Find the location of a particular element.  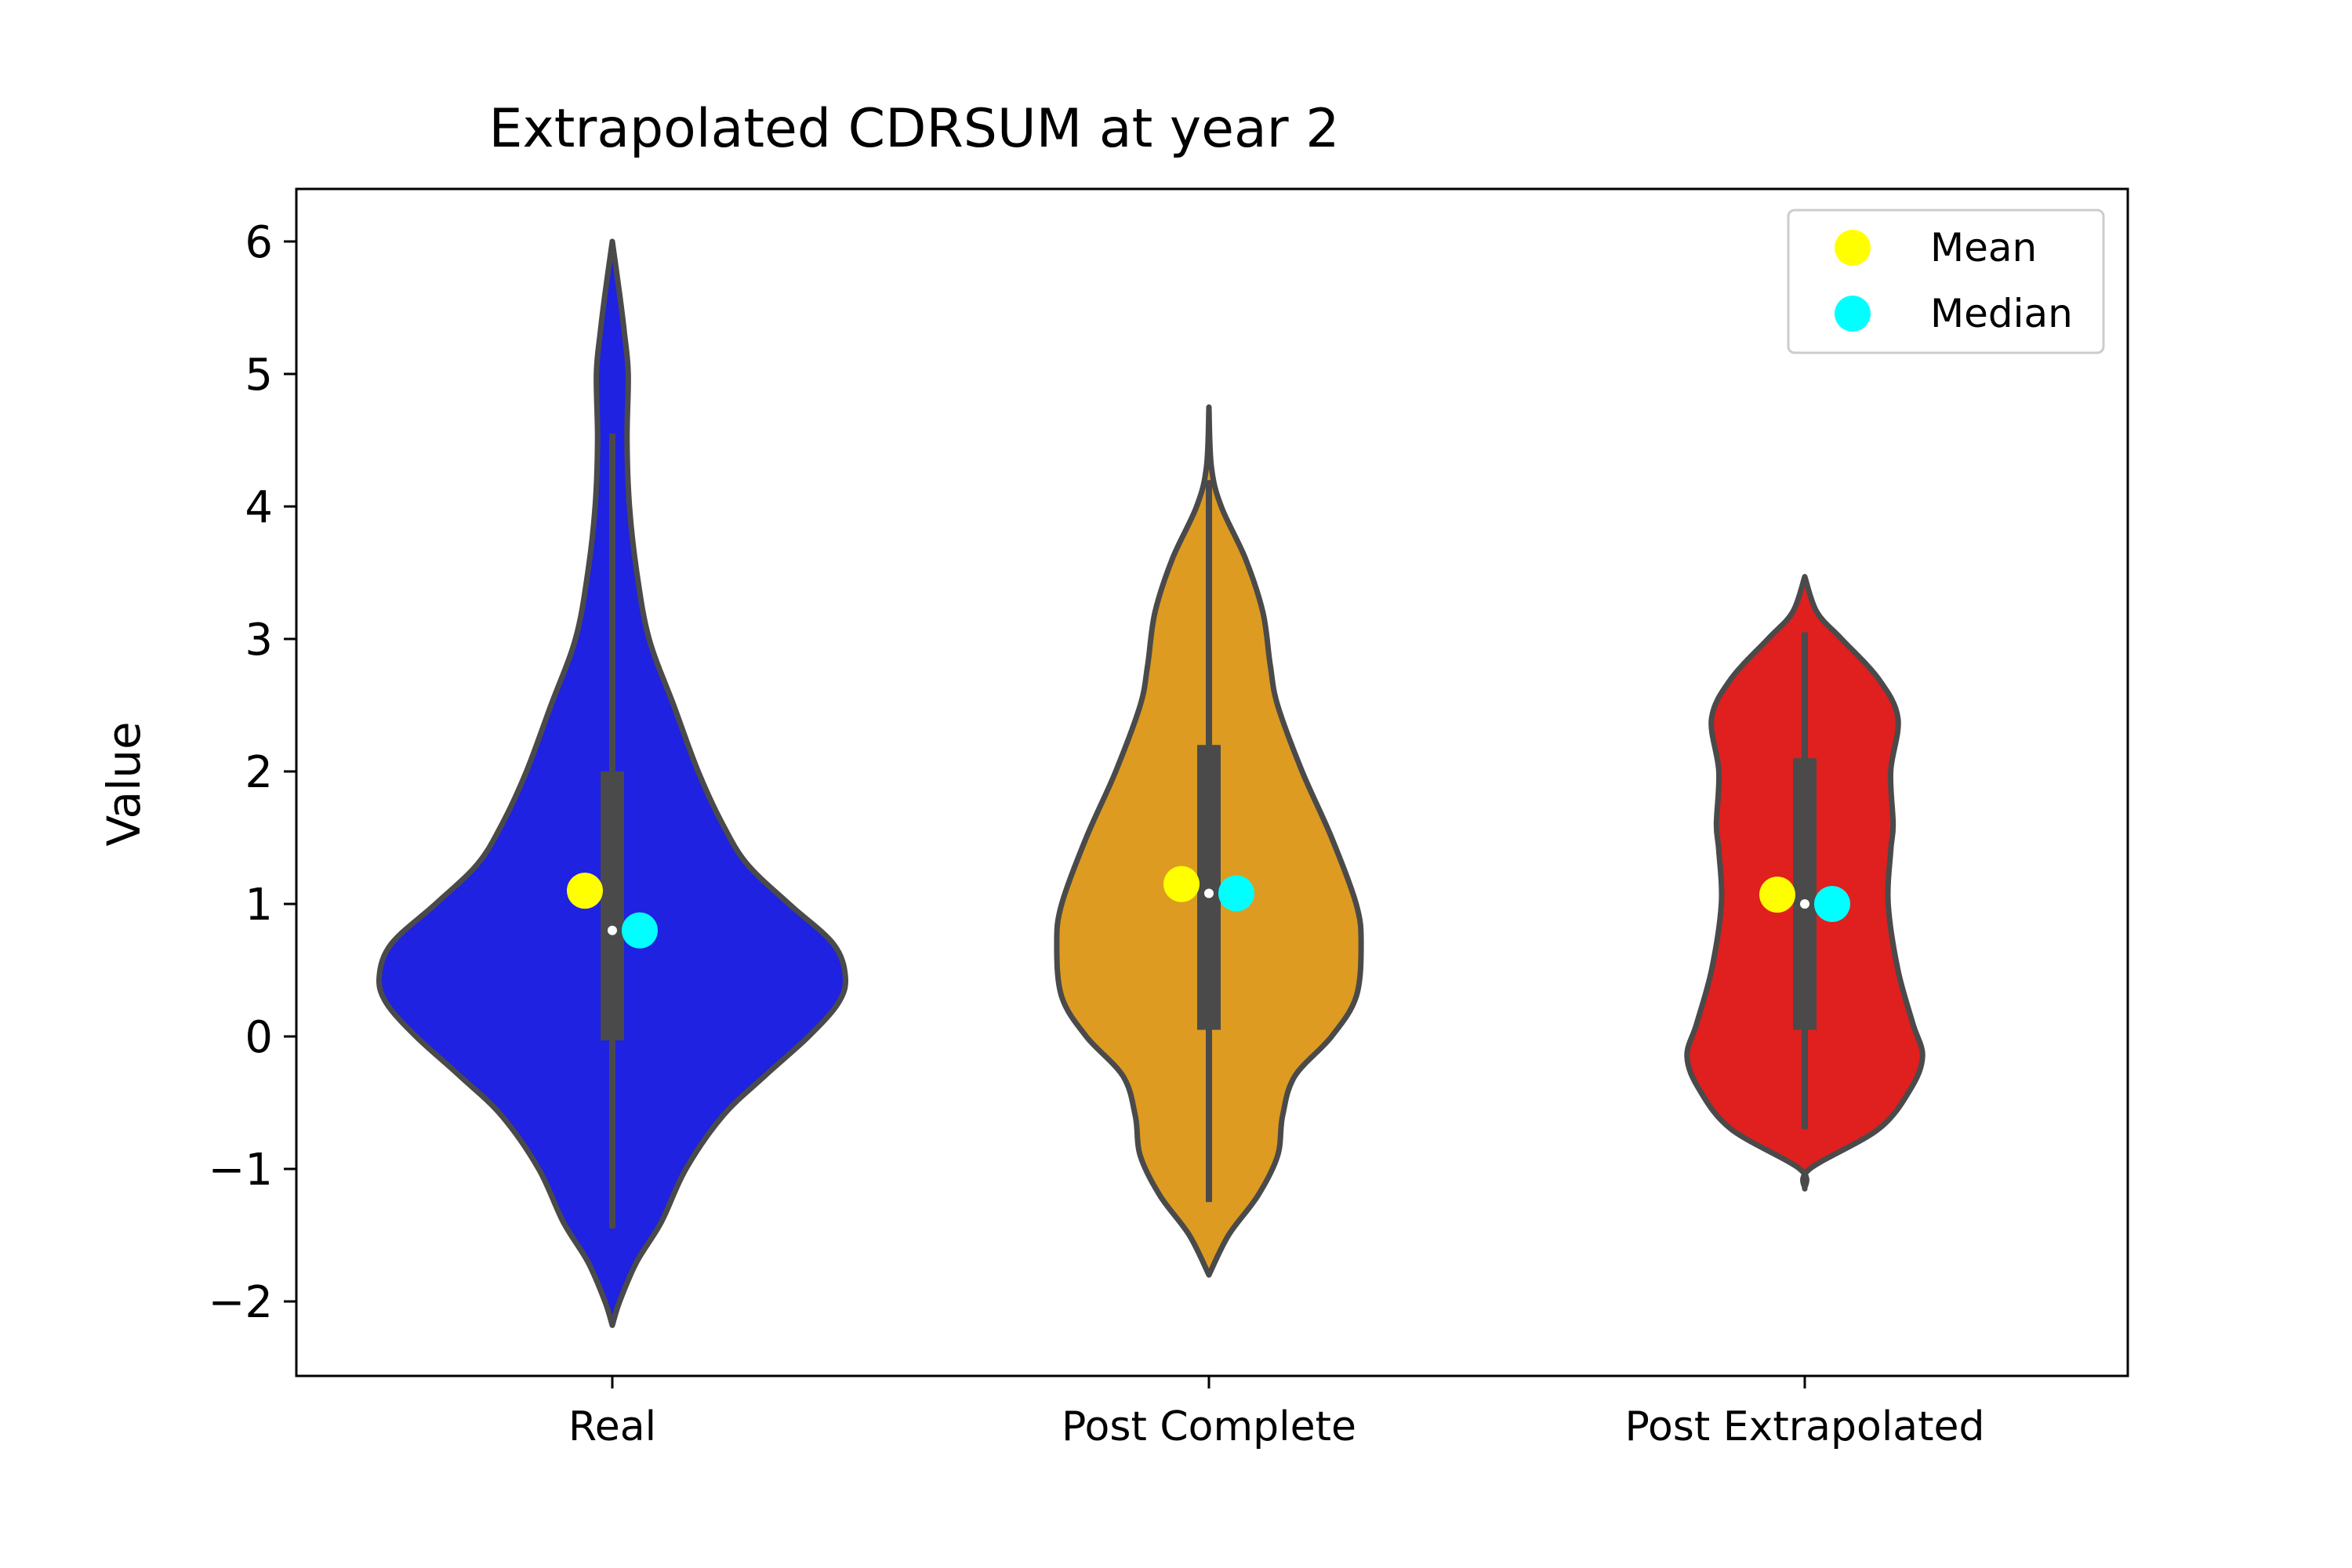

y-axis-label: Value is located at coordinates (124, 783).